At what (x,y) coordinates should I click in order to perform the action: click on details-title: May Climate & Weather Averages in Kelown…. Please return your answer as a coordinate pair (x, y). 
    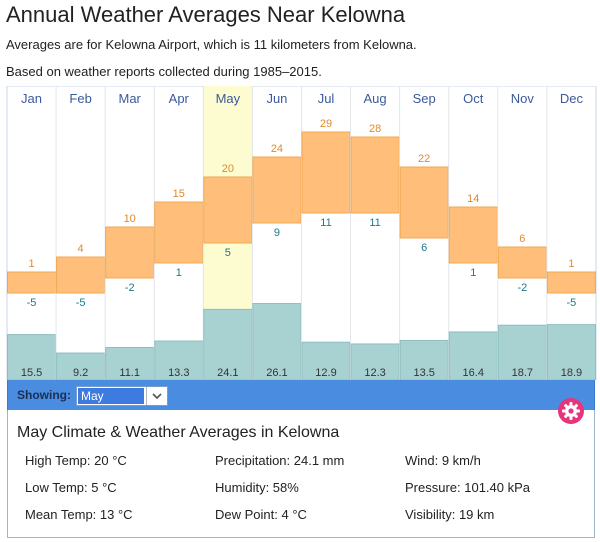
    Looking at the image, I should click on (178, 432).